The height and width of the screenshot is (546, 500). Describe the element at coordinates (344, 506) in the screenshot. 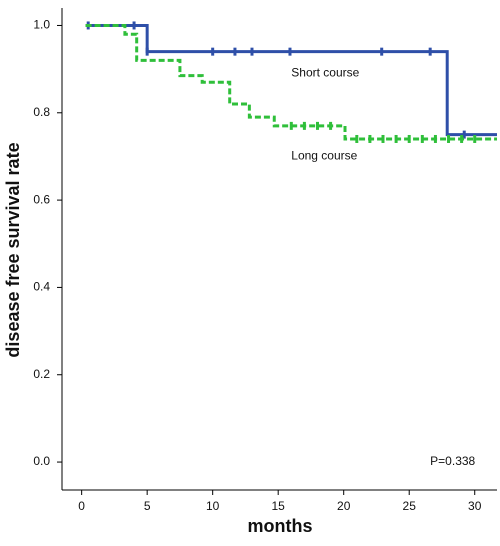

I see `x-tick-label: 20` at that location.